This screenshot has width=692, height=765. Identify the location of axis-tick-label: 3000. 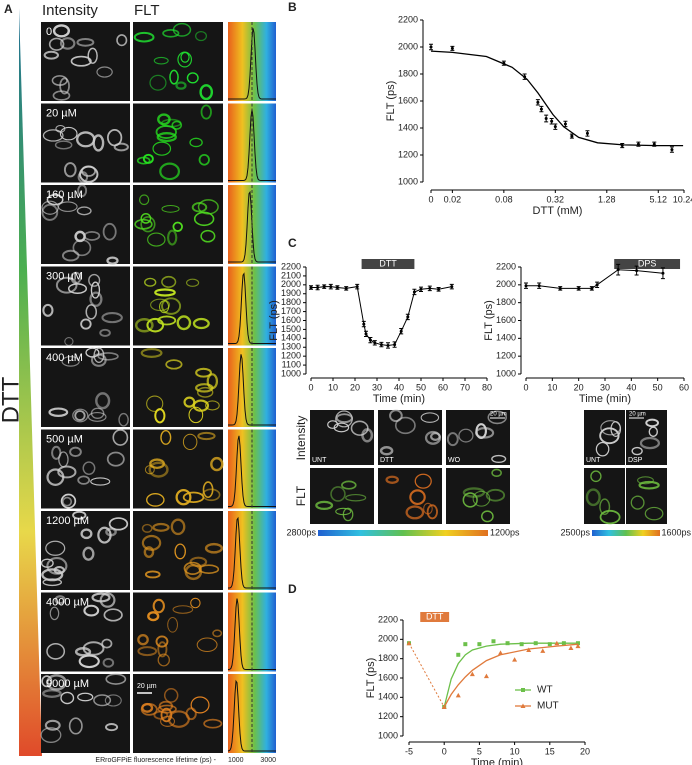
(268, 760).